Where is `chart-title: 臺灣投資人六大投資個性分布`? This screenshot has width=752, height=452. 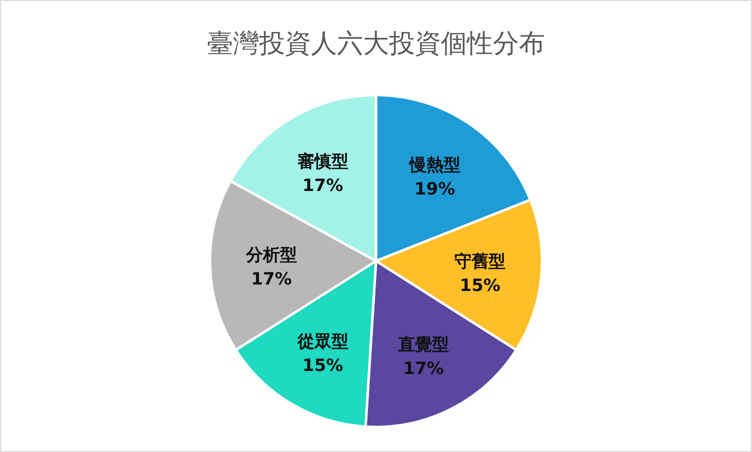
chart-title: 臺灣投資人六大投資個性分布 is located at coordinates (376, 44).